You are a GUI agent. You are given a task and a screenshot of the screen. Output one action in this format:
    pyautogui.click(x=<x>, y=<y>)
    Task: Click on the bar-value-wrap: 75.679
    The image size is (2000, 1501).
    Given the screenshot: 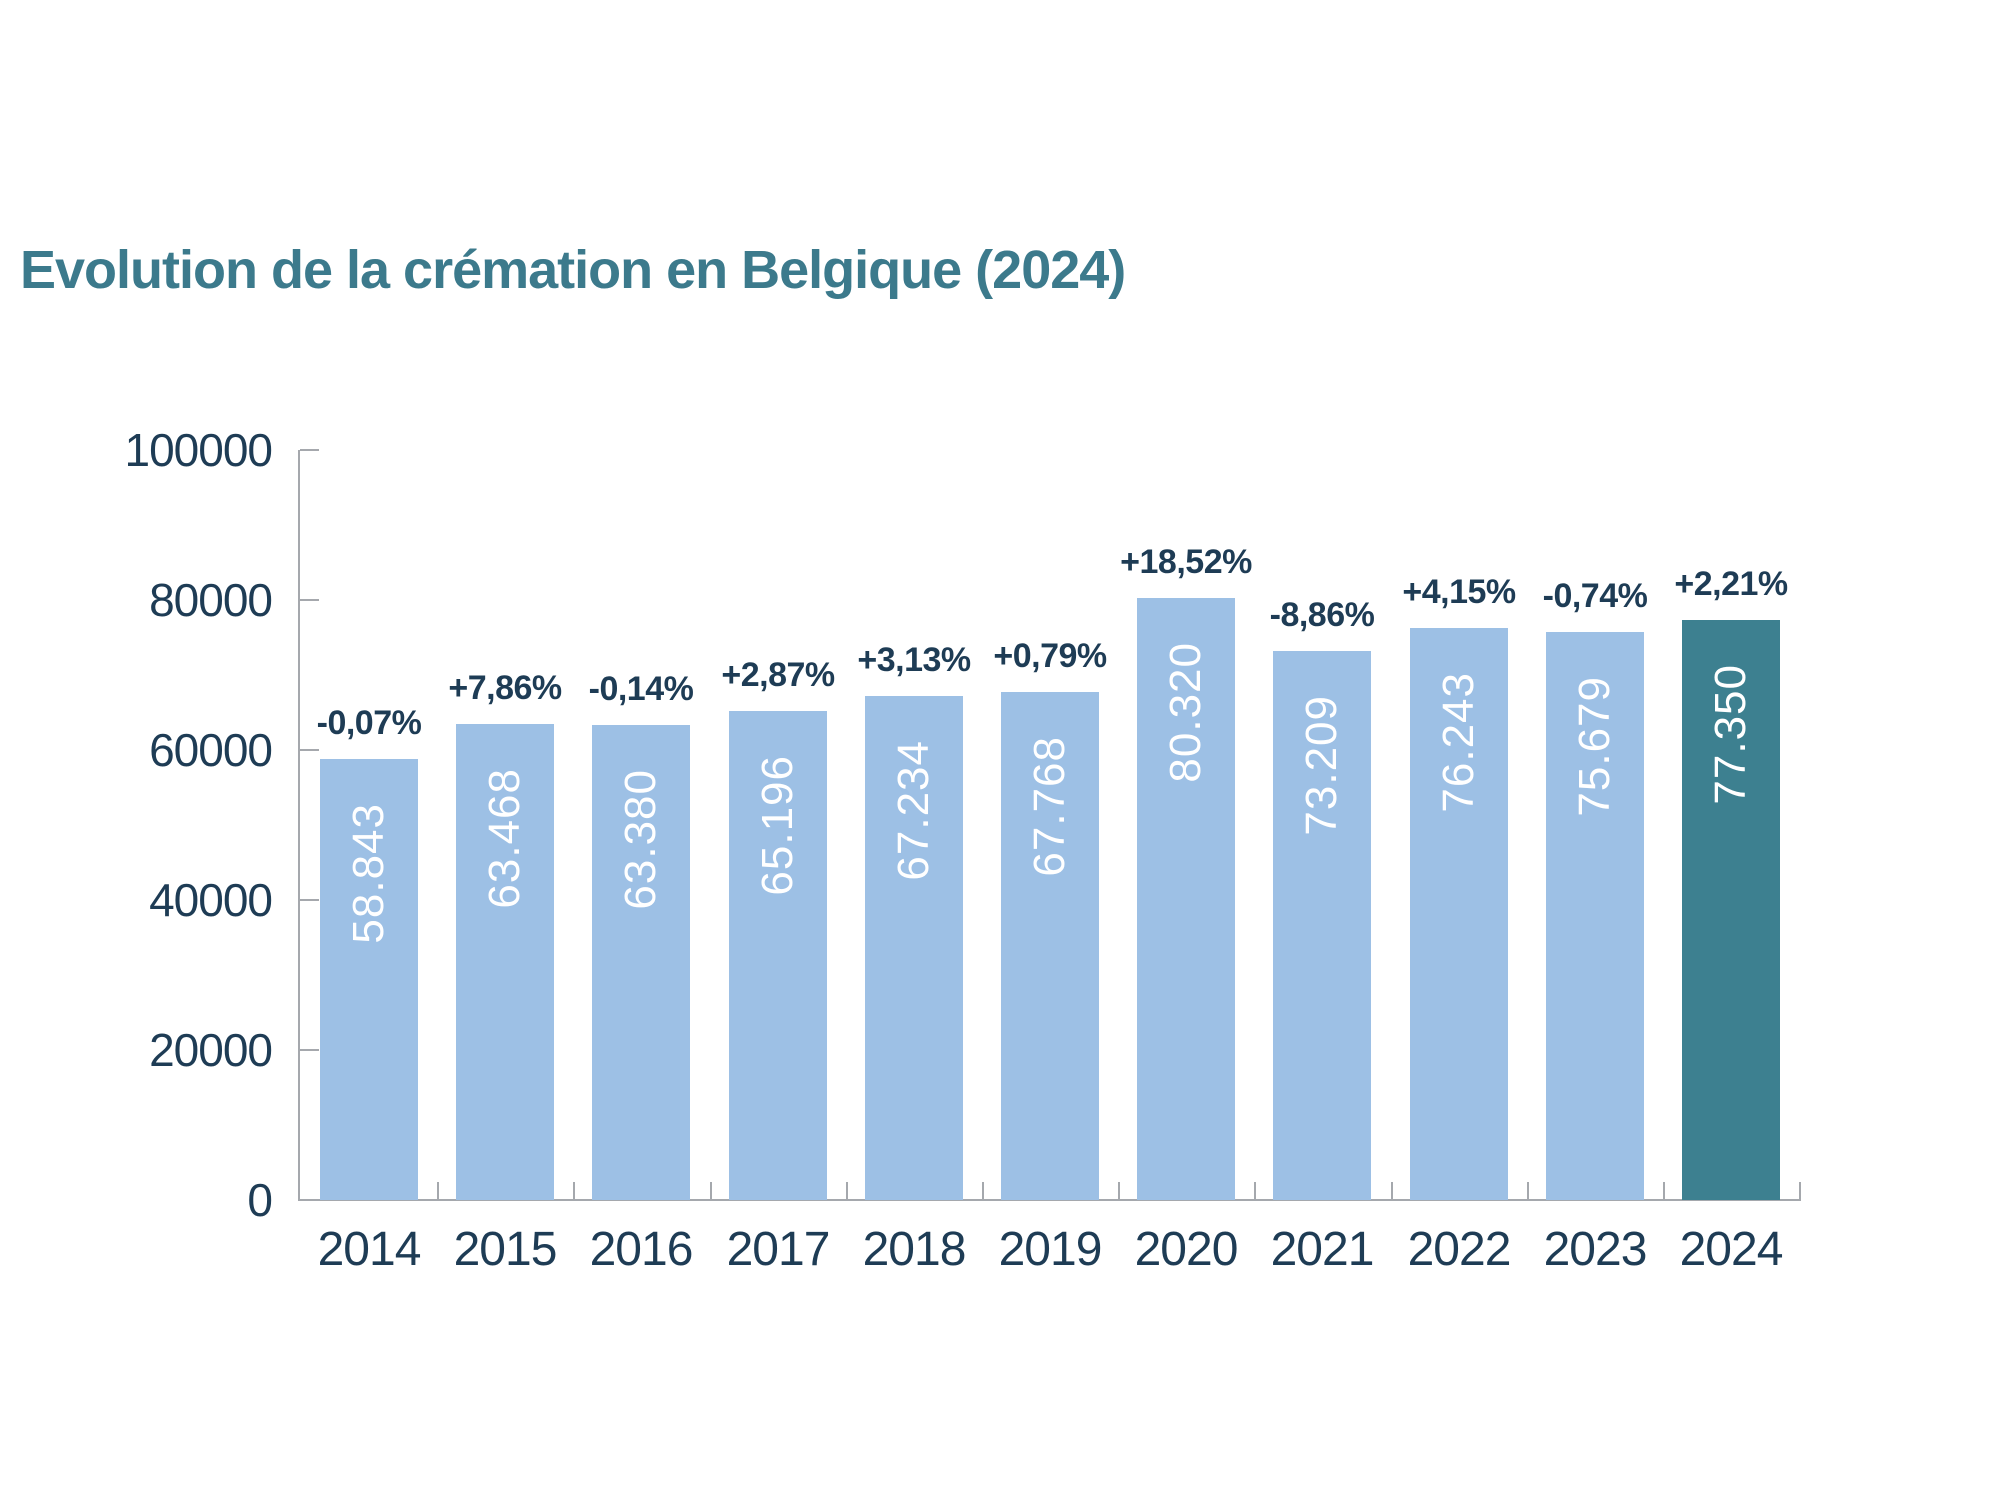 What is the action you would take?
    pyautogui.click(x=1595, y=746)
    